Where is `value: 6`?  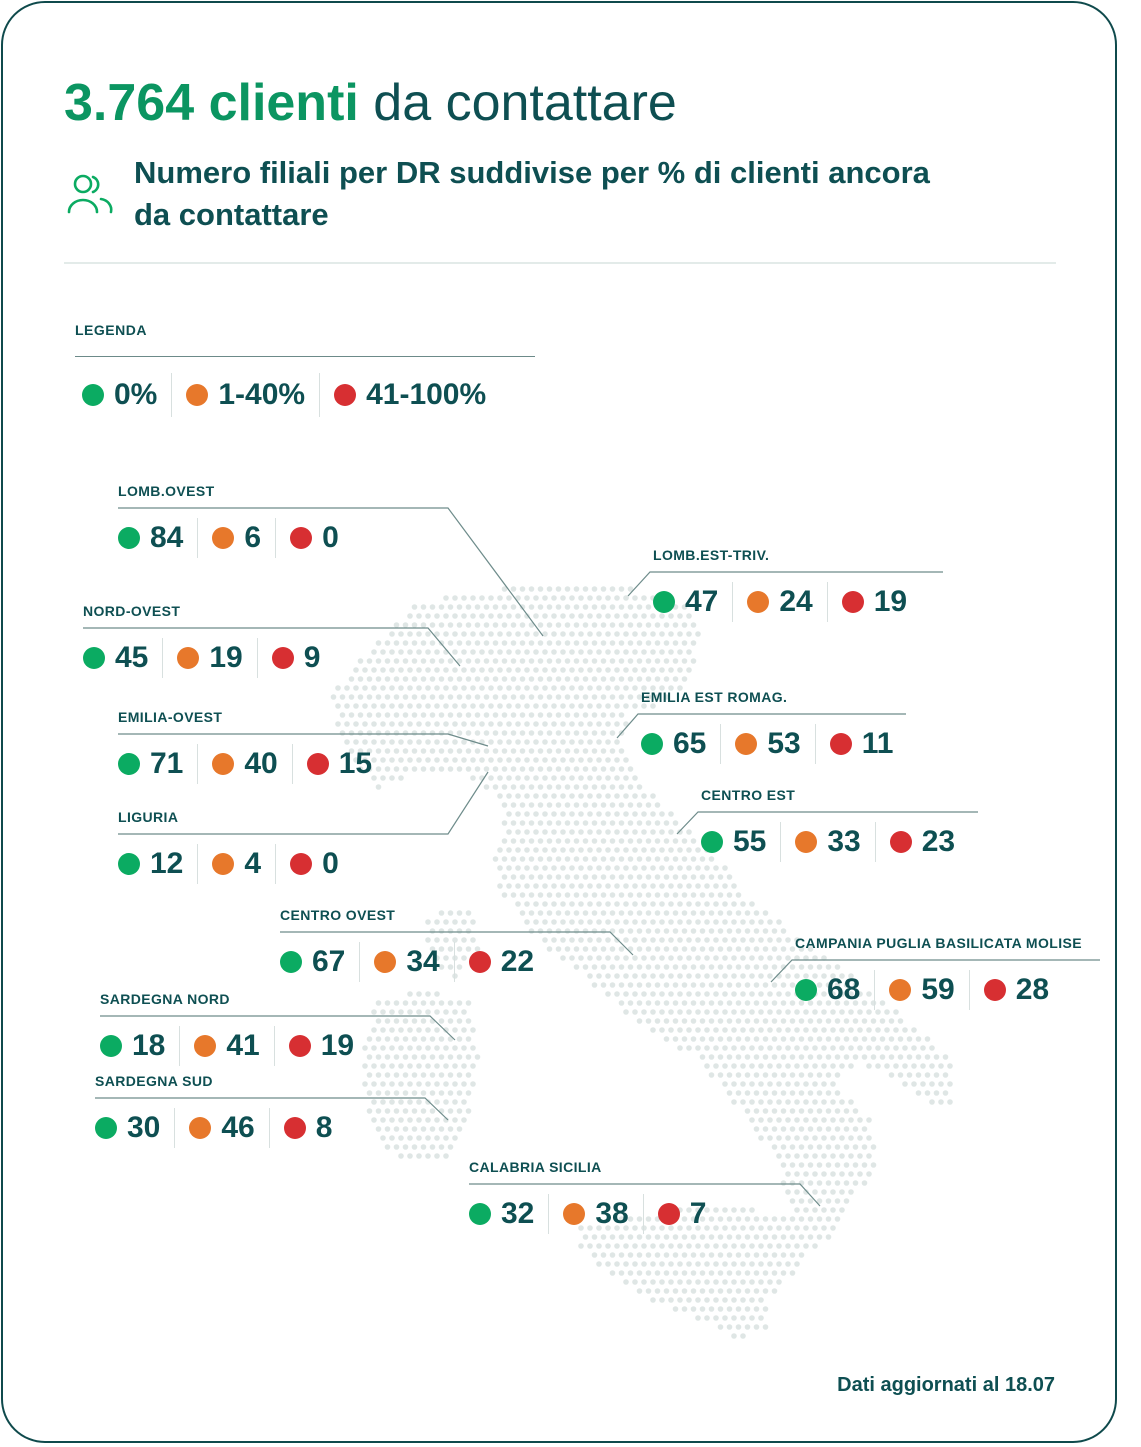
value: 6 is located at coordinates (253, 537).